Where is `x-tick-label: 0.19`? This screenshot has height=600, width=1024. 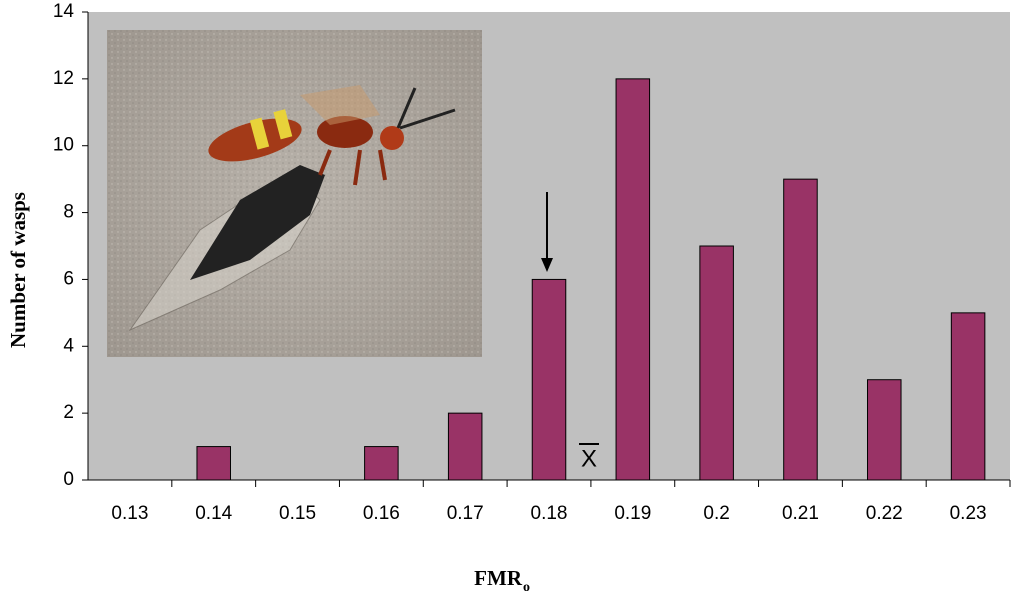
x-tick-label: 0.19 is located at coordinates (632, 513).